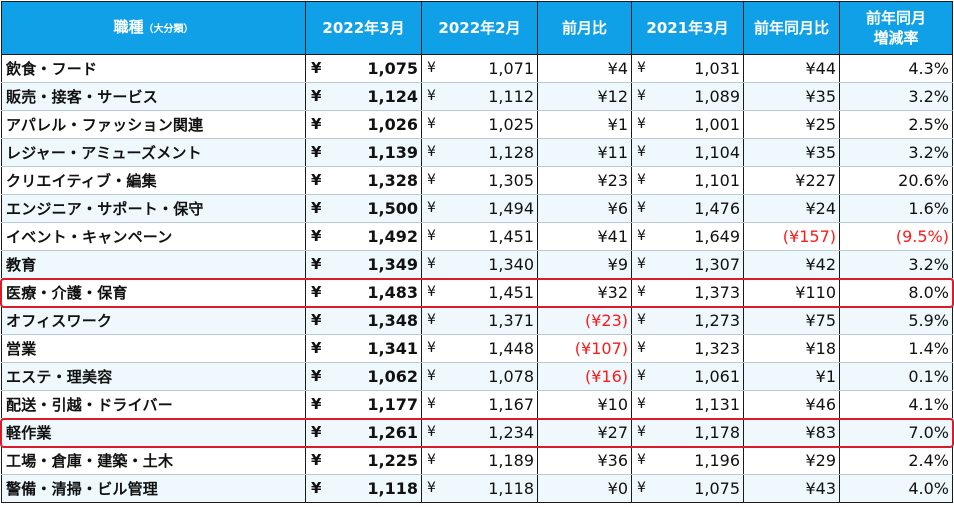 The image size is (954, 507). I want to click on table-row: 軽作業 ¥1,261 ¥1,234 ¥27 ¥1,178 ¥83 7.0%, so click(477, 432).